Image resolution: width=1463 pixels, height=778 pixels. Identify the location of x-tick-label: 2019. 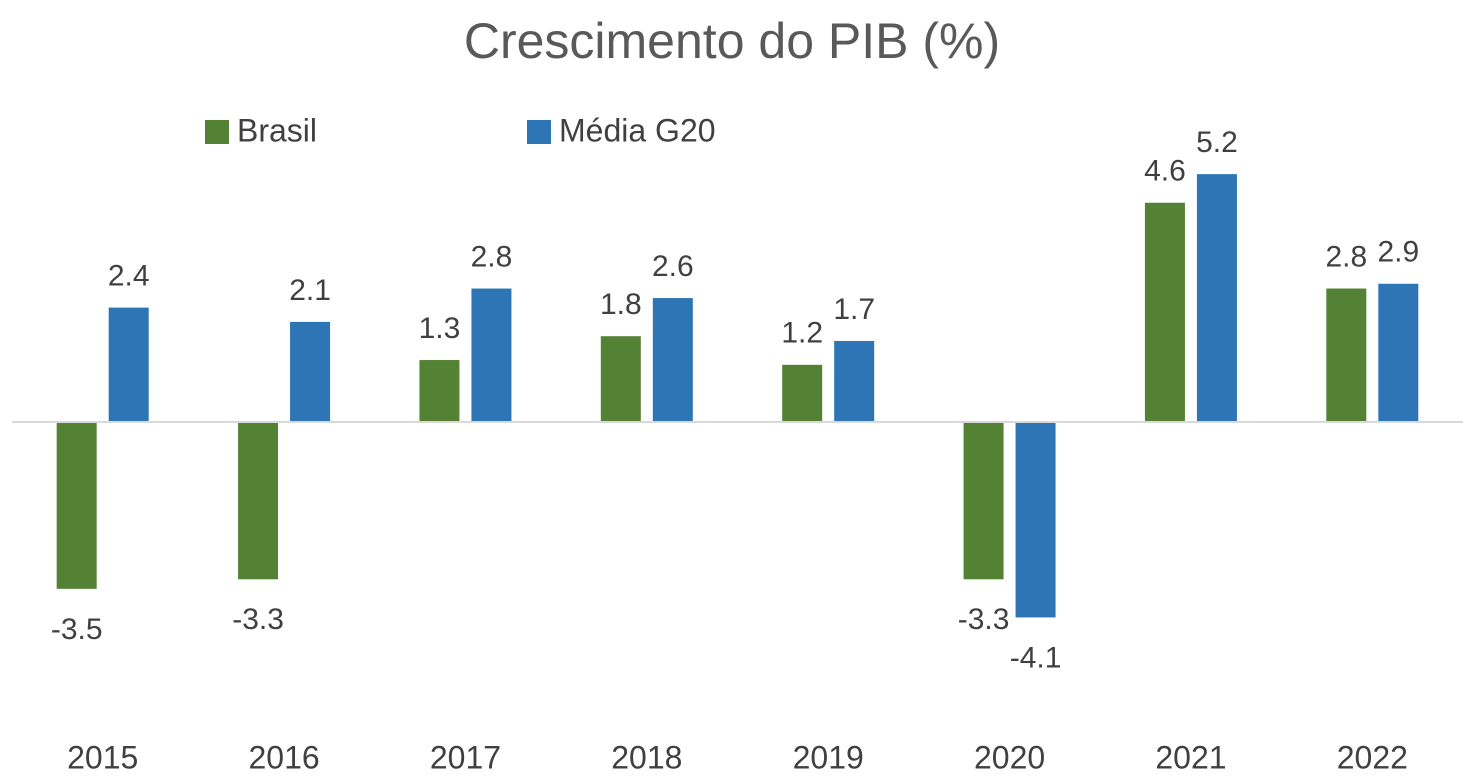
(828, 757).